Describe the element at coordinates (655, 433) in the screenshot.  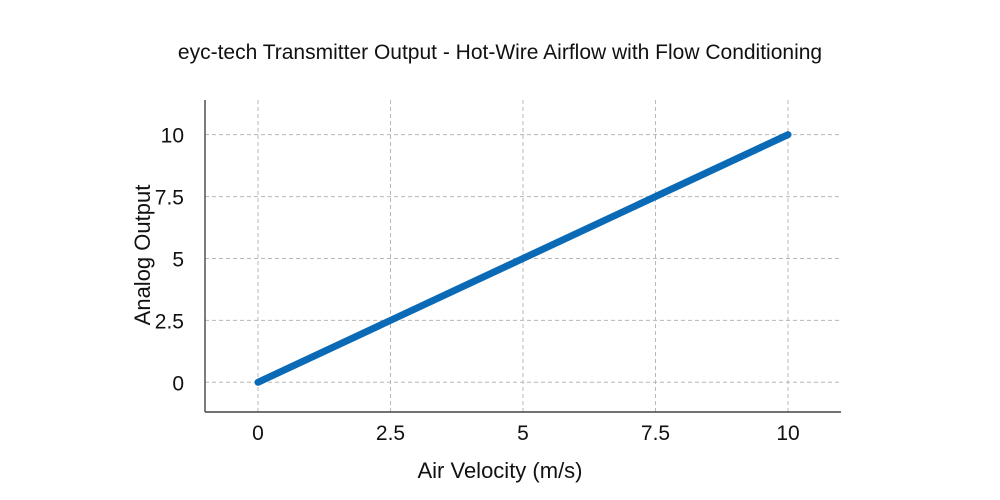
I see `x-tick-label-3: 7.5` at that location.